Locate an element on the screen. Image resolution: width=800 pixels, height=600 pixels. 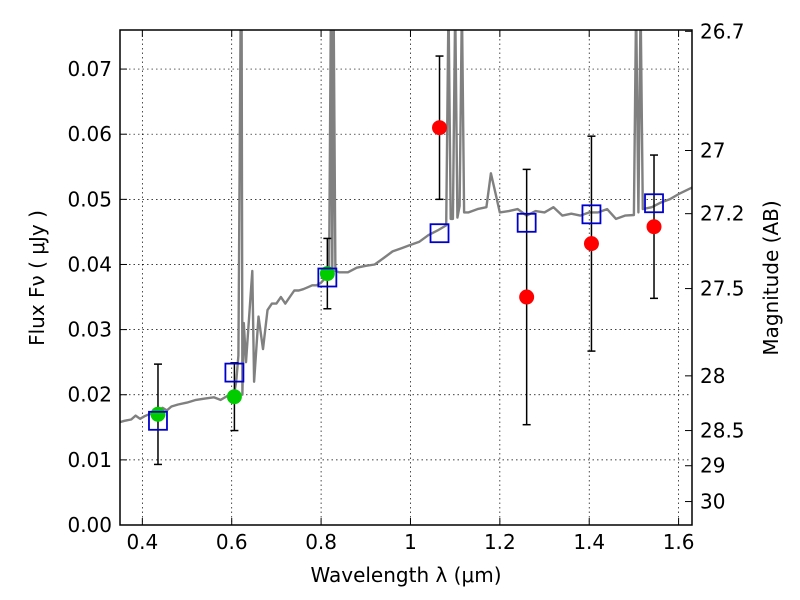
x-tick-label: 1 is located at coordinates (410, 542).